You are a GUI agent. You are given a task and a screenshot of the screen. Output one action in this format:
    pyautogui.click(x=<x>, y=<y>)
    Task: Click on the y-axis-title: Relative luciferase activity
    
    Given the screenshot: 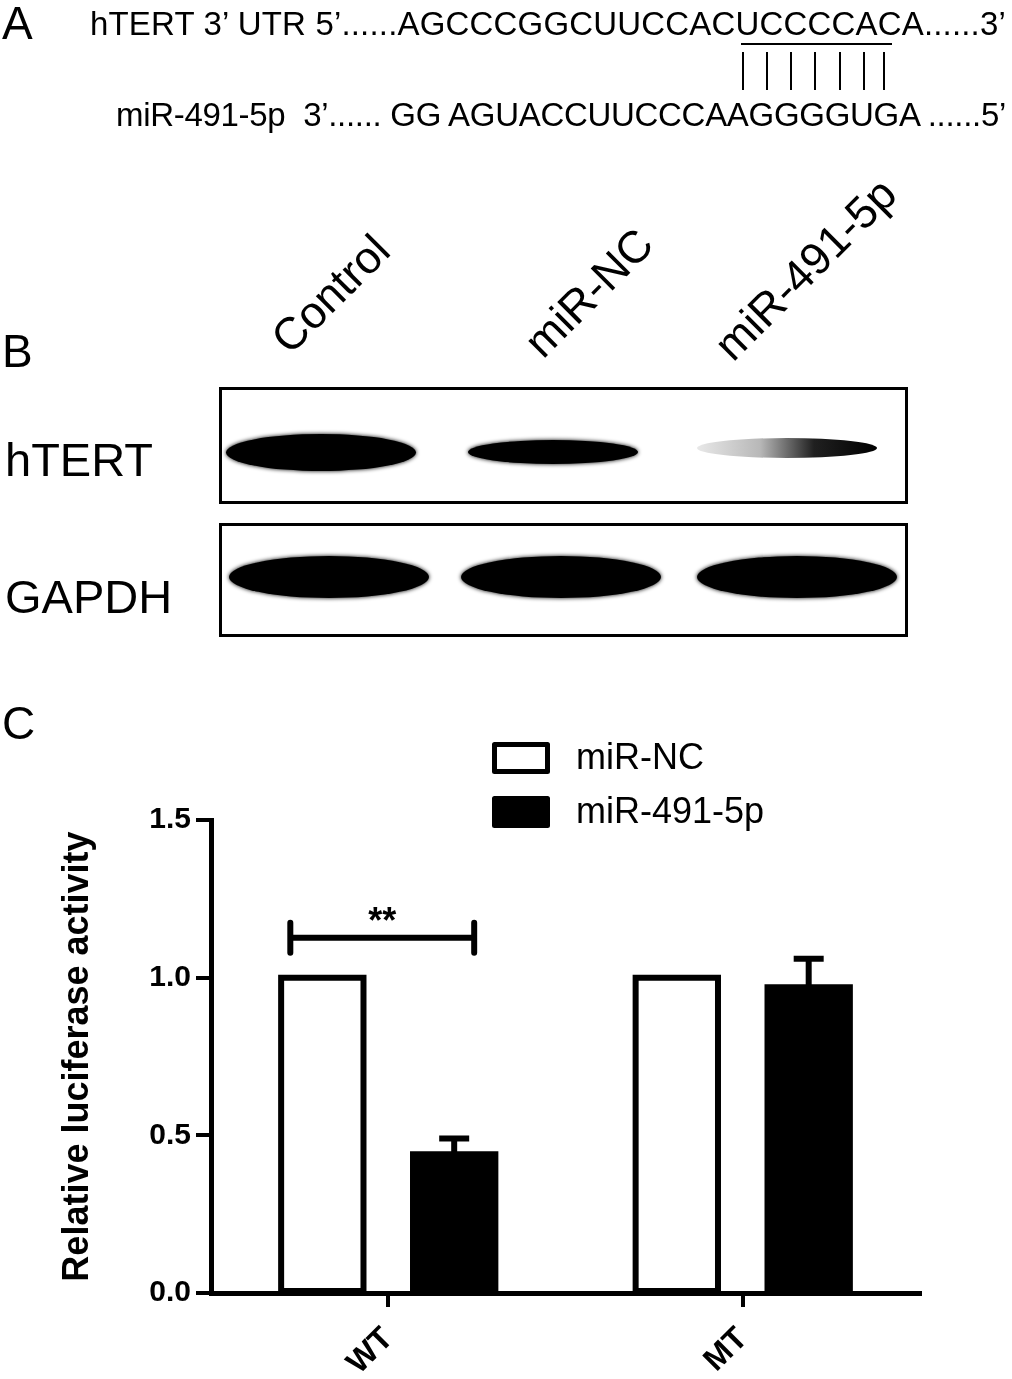 What is the action you would take?
    pyautogui.click(x=75, y=1056)
    